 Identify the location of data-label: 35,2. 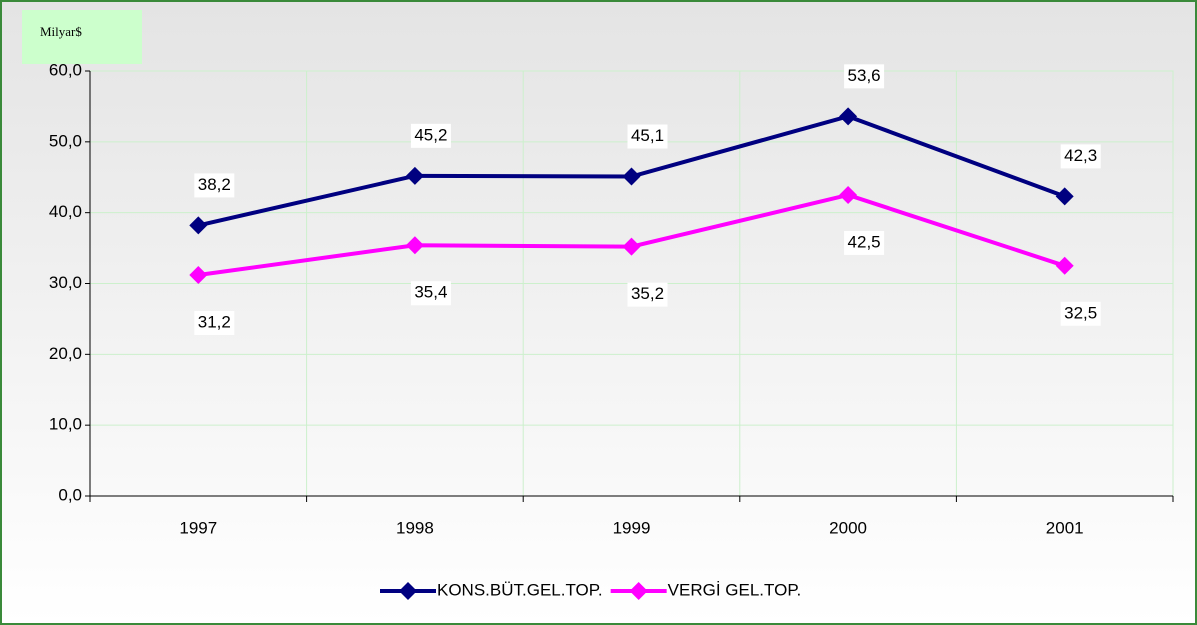
(647, 293).